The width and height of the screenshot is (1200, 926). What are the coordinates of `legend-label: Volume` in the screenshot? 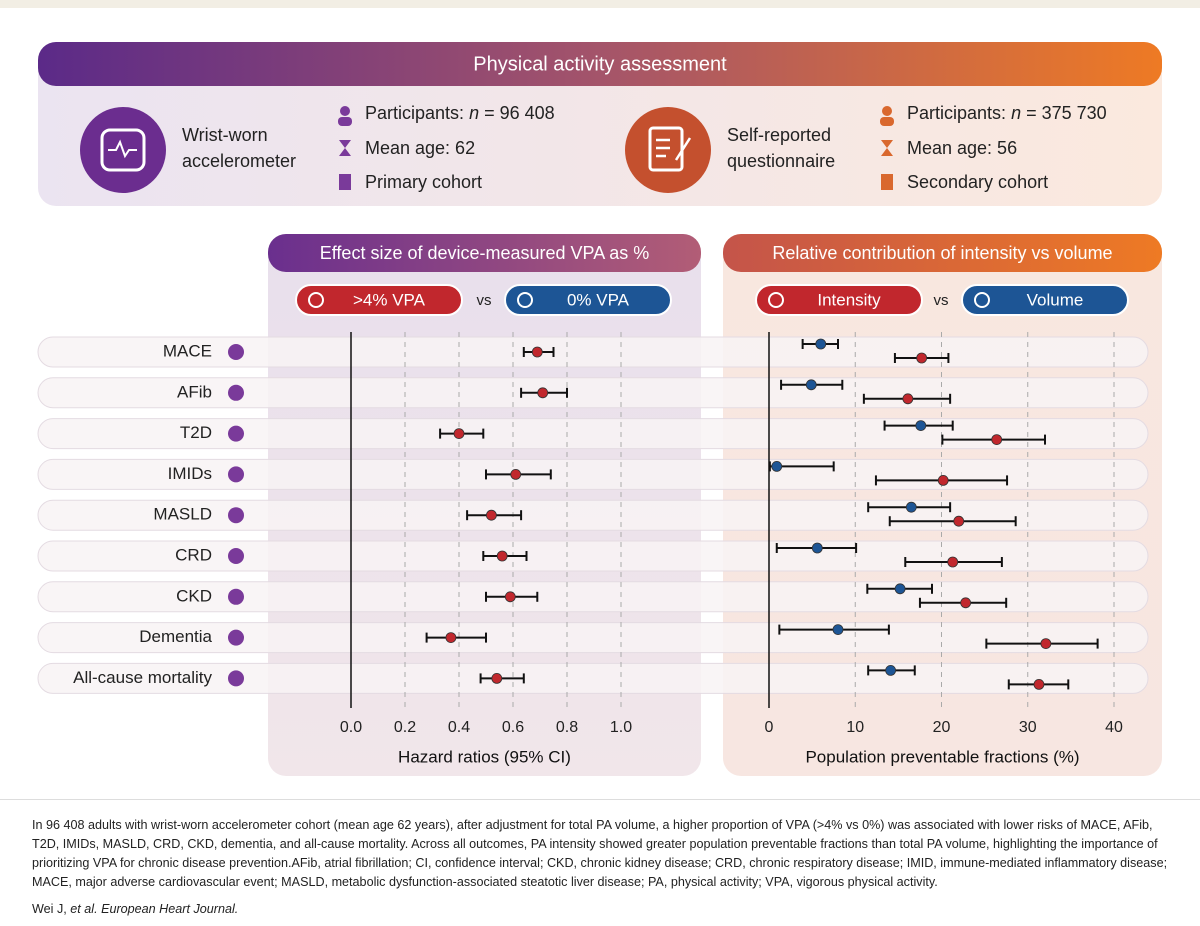 It's located at (1055, 299).